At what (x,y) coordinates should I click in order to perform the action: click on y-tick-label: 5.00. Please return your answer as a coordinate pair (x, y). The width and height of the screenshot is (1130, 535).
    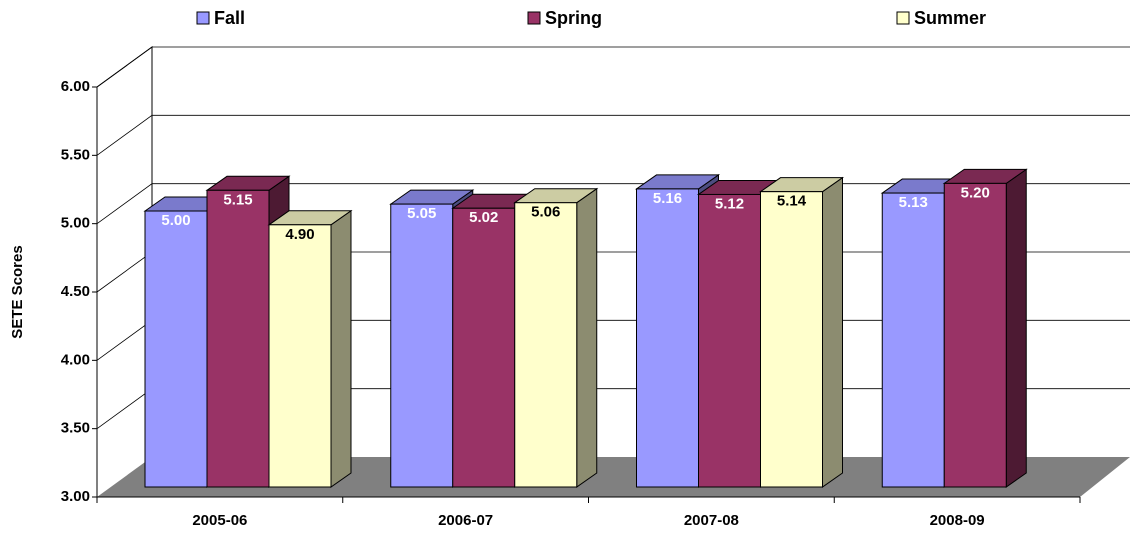
    Looking at the image, I should click on (75, 223).